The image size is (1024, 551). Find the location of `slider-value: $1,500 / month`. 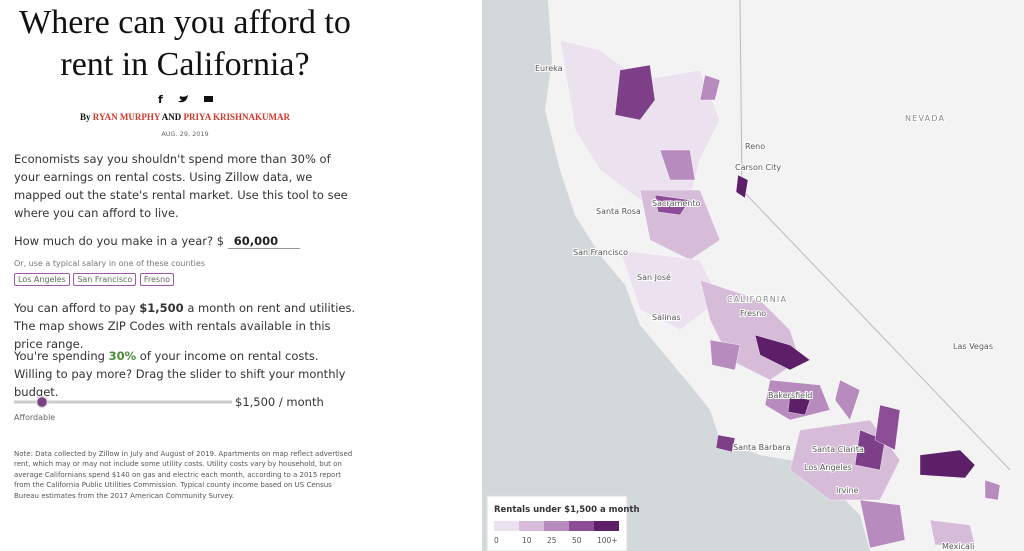

slider-value: $1,500 / month is located at coordinates (279, 402).